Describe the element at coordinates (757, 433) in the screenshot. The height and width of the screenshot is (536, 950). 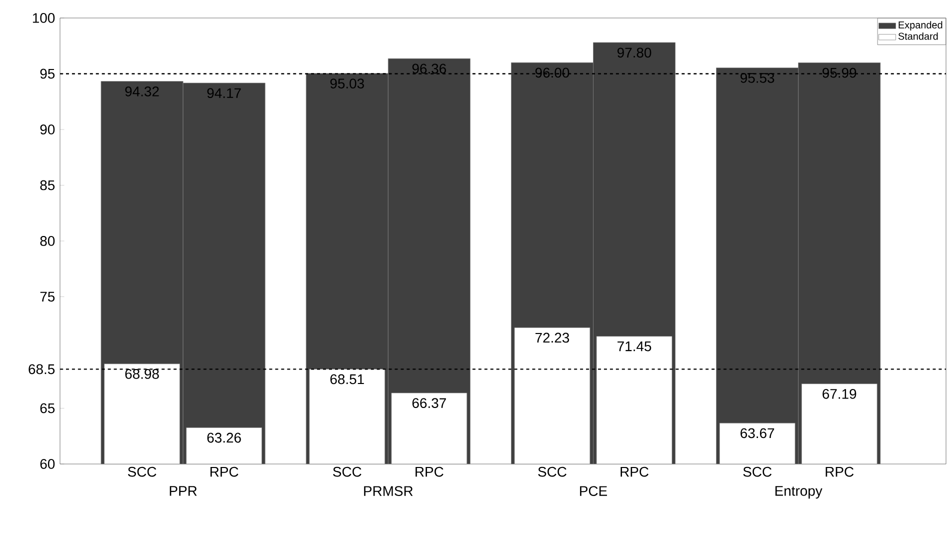
I see `data-label: 63.67` at that location.